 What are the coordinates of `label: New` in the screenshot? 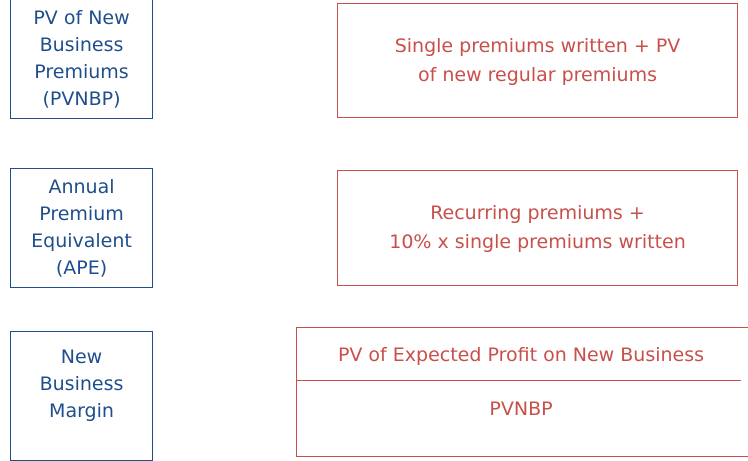 It's located at (81, 357).